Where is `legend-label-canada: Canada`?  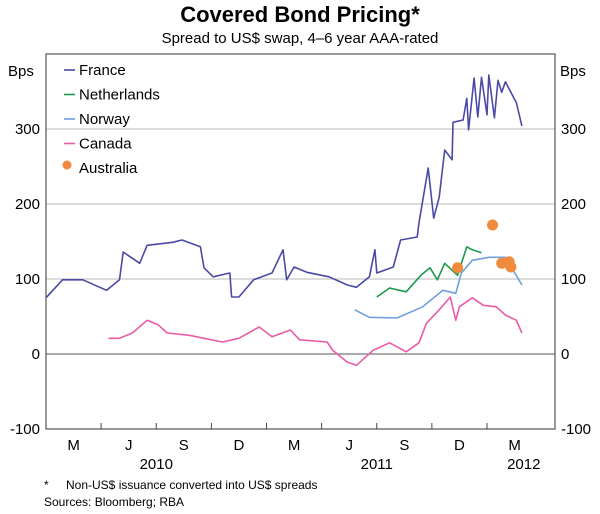 legend-label-canada: Canada is located at coordinates (105, 144).